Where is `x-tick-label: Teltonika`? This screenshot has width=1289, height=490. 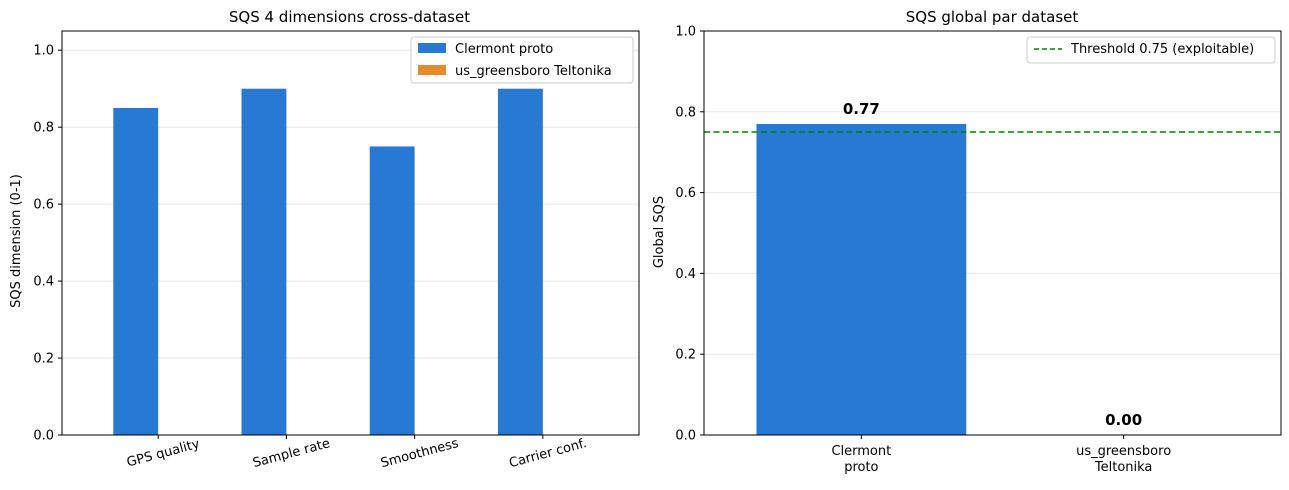 x-tick-label: Teltonika is located at coordinates (1123, 467).